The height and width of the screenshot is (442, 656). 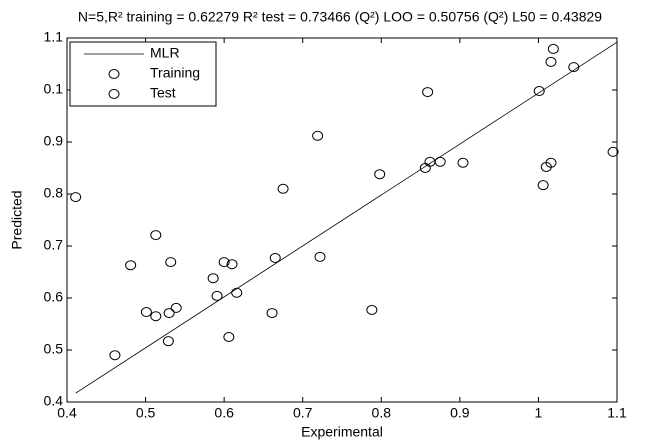 What do you see at coordinates (224, 413) in the screenshot?
I see `x-tick-label: 0.6` at bounding box center [224, 413].